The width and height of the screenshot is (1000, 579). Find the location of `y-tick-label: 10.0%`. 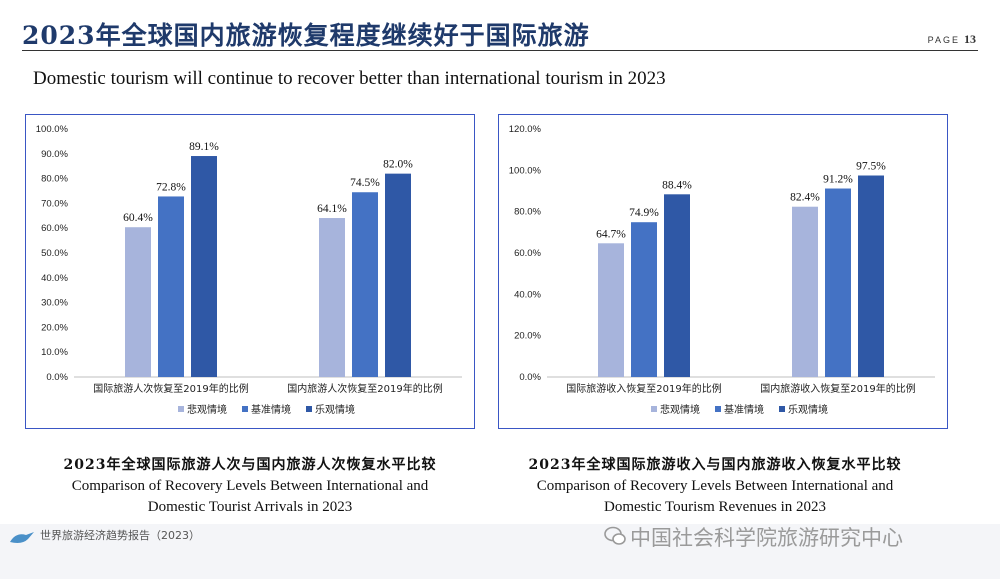

y-tick-label: 10.0% is located at coordinates (54, 352).